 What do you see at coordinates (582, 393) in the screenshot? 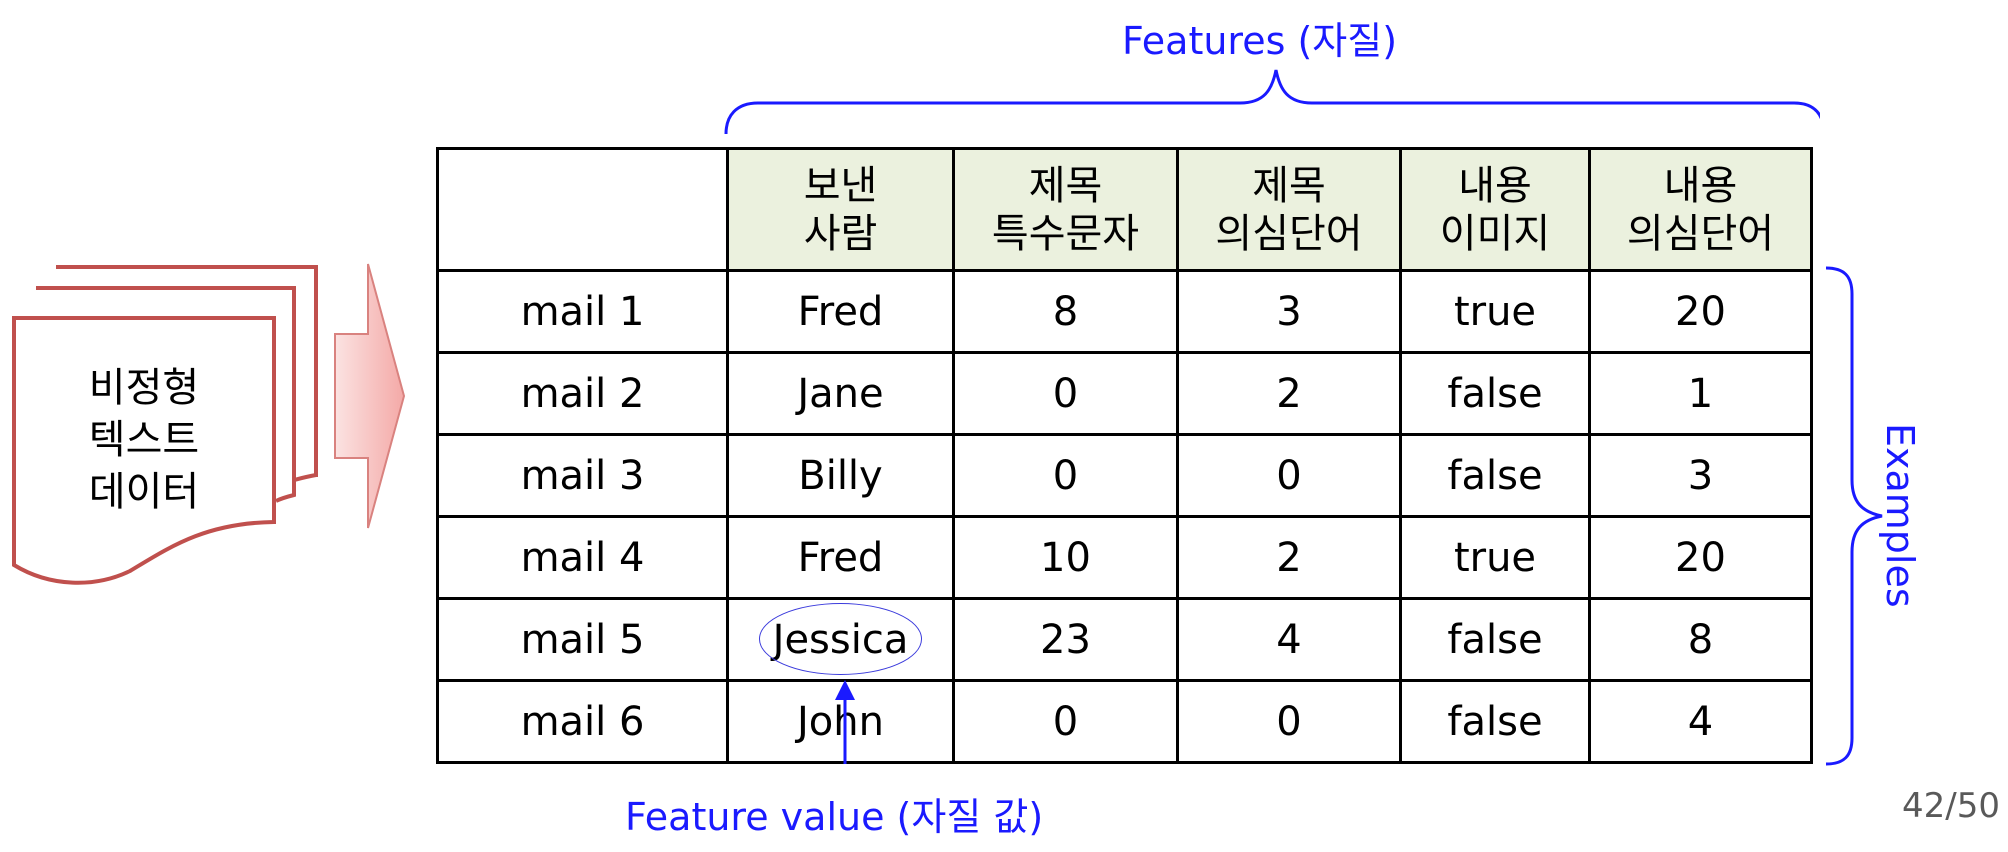
I see `row-label: mail 2` at bounding box center [582, 393].